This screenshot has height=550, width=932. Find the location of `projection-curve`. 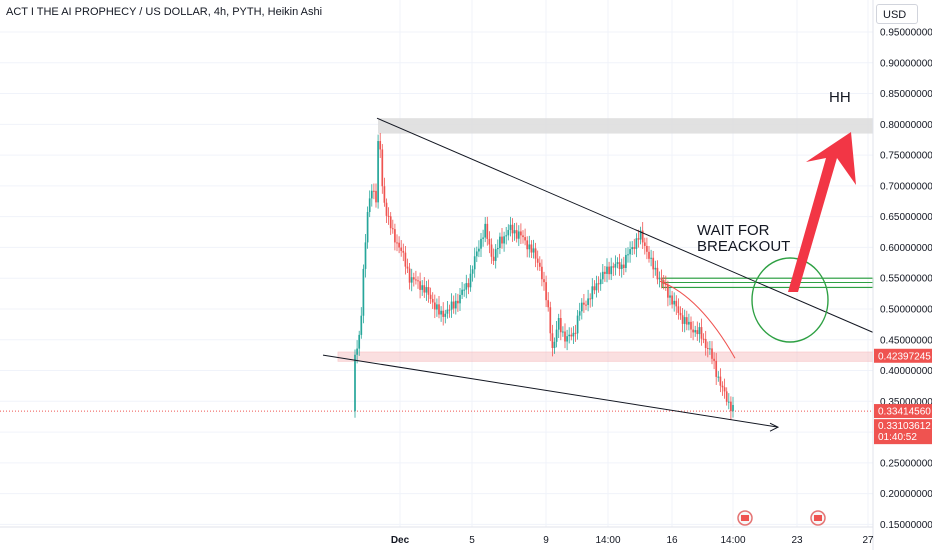

projection-curve is located at coordinates (697, 319).